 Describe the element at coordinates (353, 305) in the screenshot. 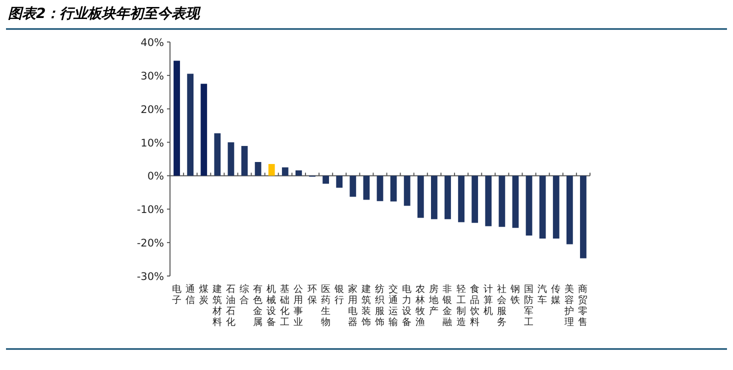

I see `x-tick-label: 家用电器` at that location.